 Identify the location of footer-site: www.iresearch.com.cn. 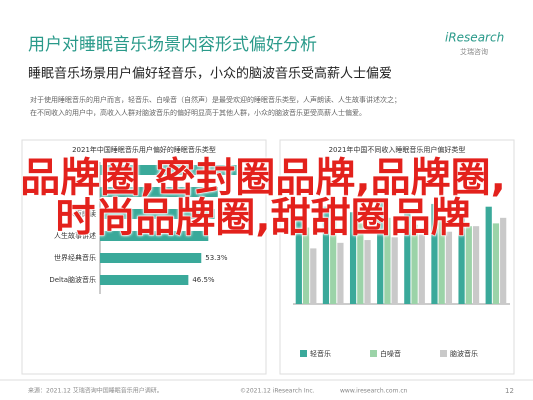
(374, 391).